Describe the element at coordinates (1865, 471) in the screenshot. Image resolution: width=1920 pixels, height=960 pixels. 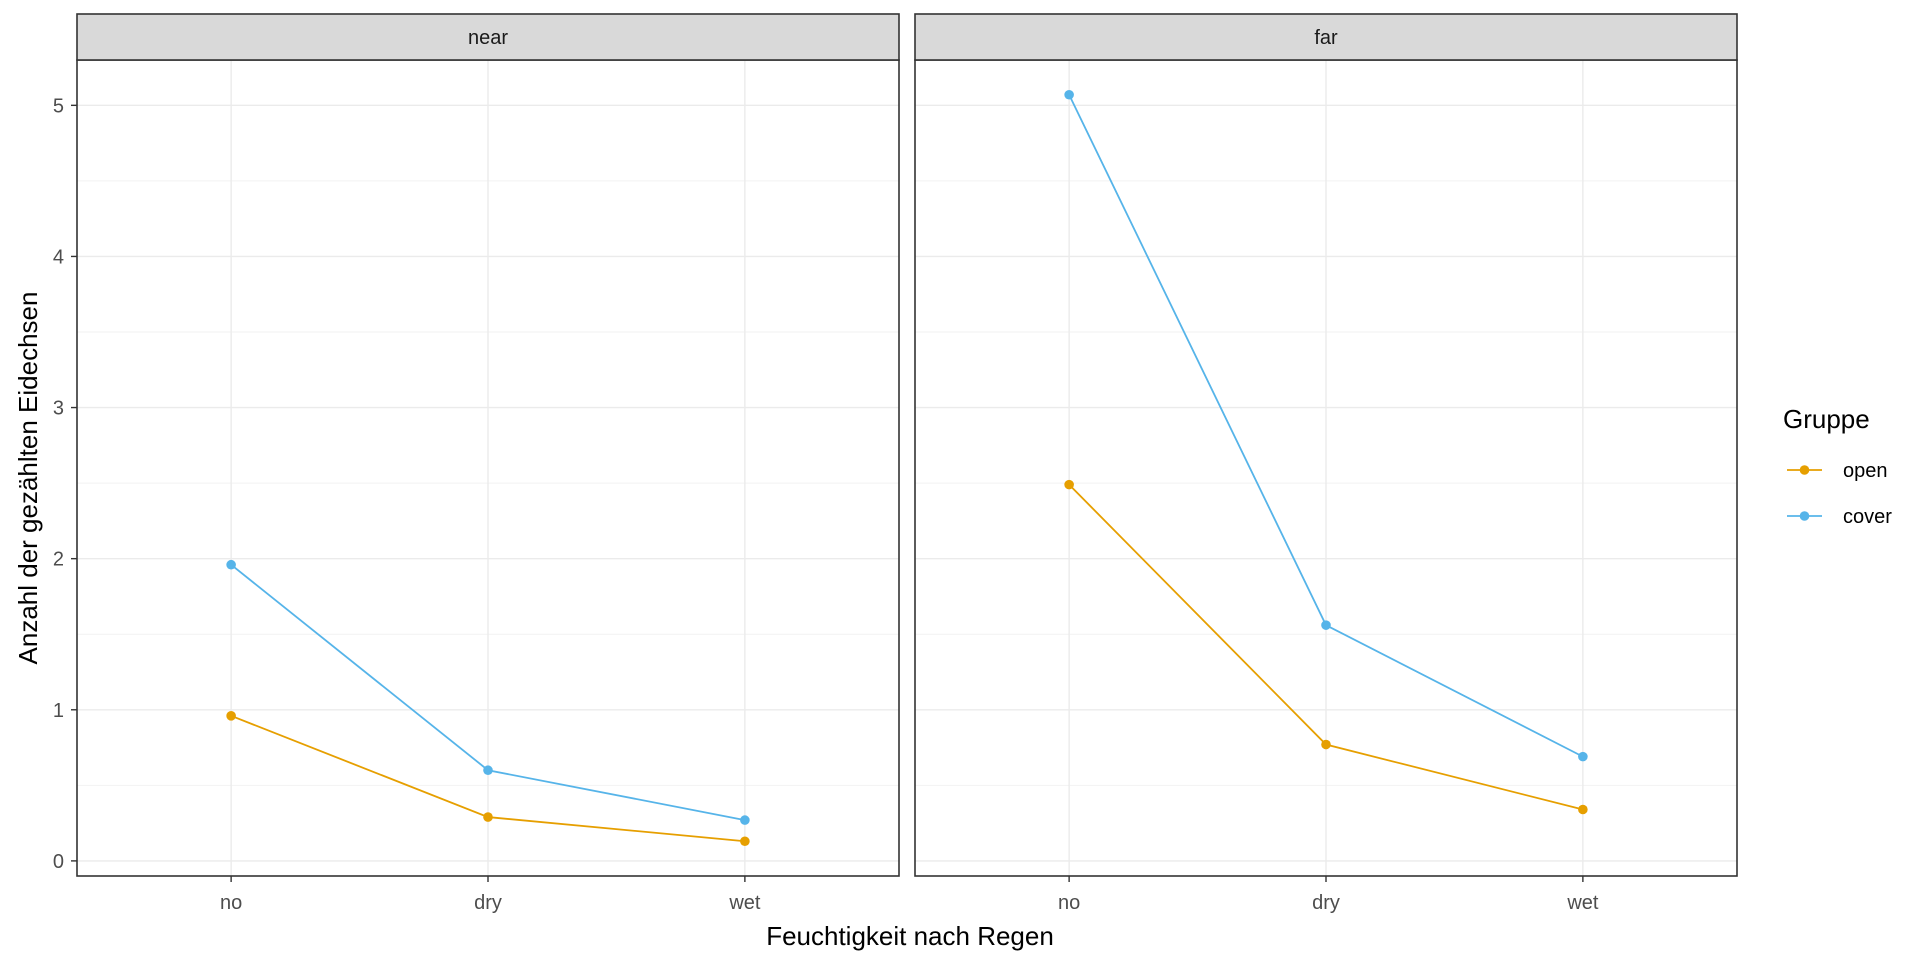
I see `legend-label-open: open` at that location.